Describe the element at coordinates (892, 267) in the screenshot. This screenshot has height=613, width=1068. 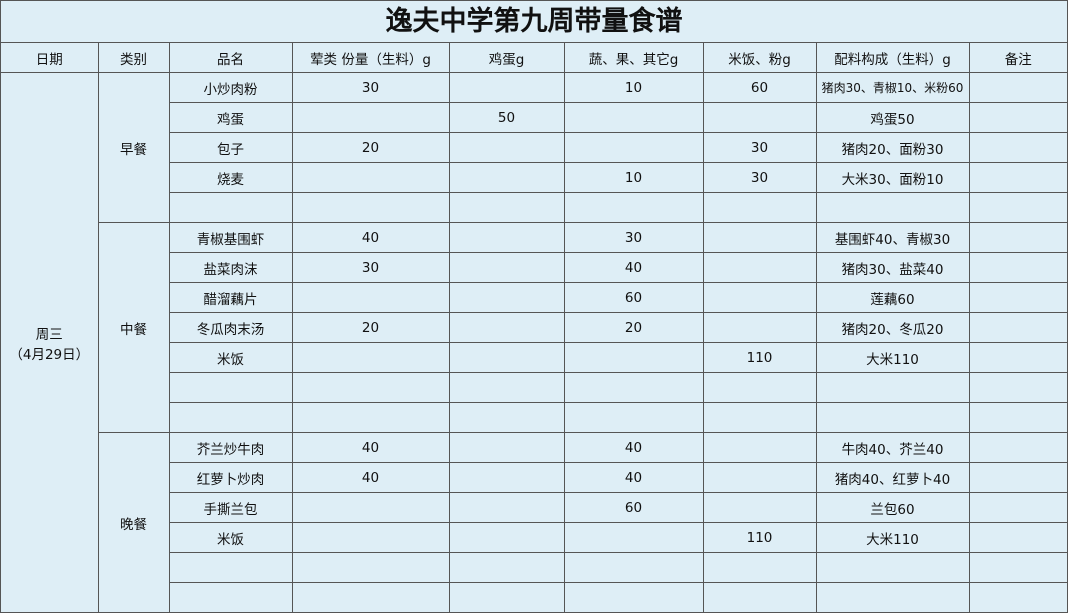
I see `cell: 猪肉30、盐菜40` at that location.